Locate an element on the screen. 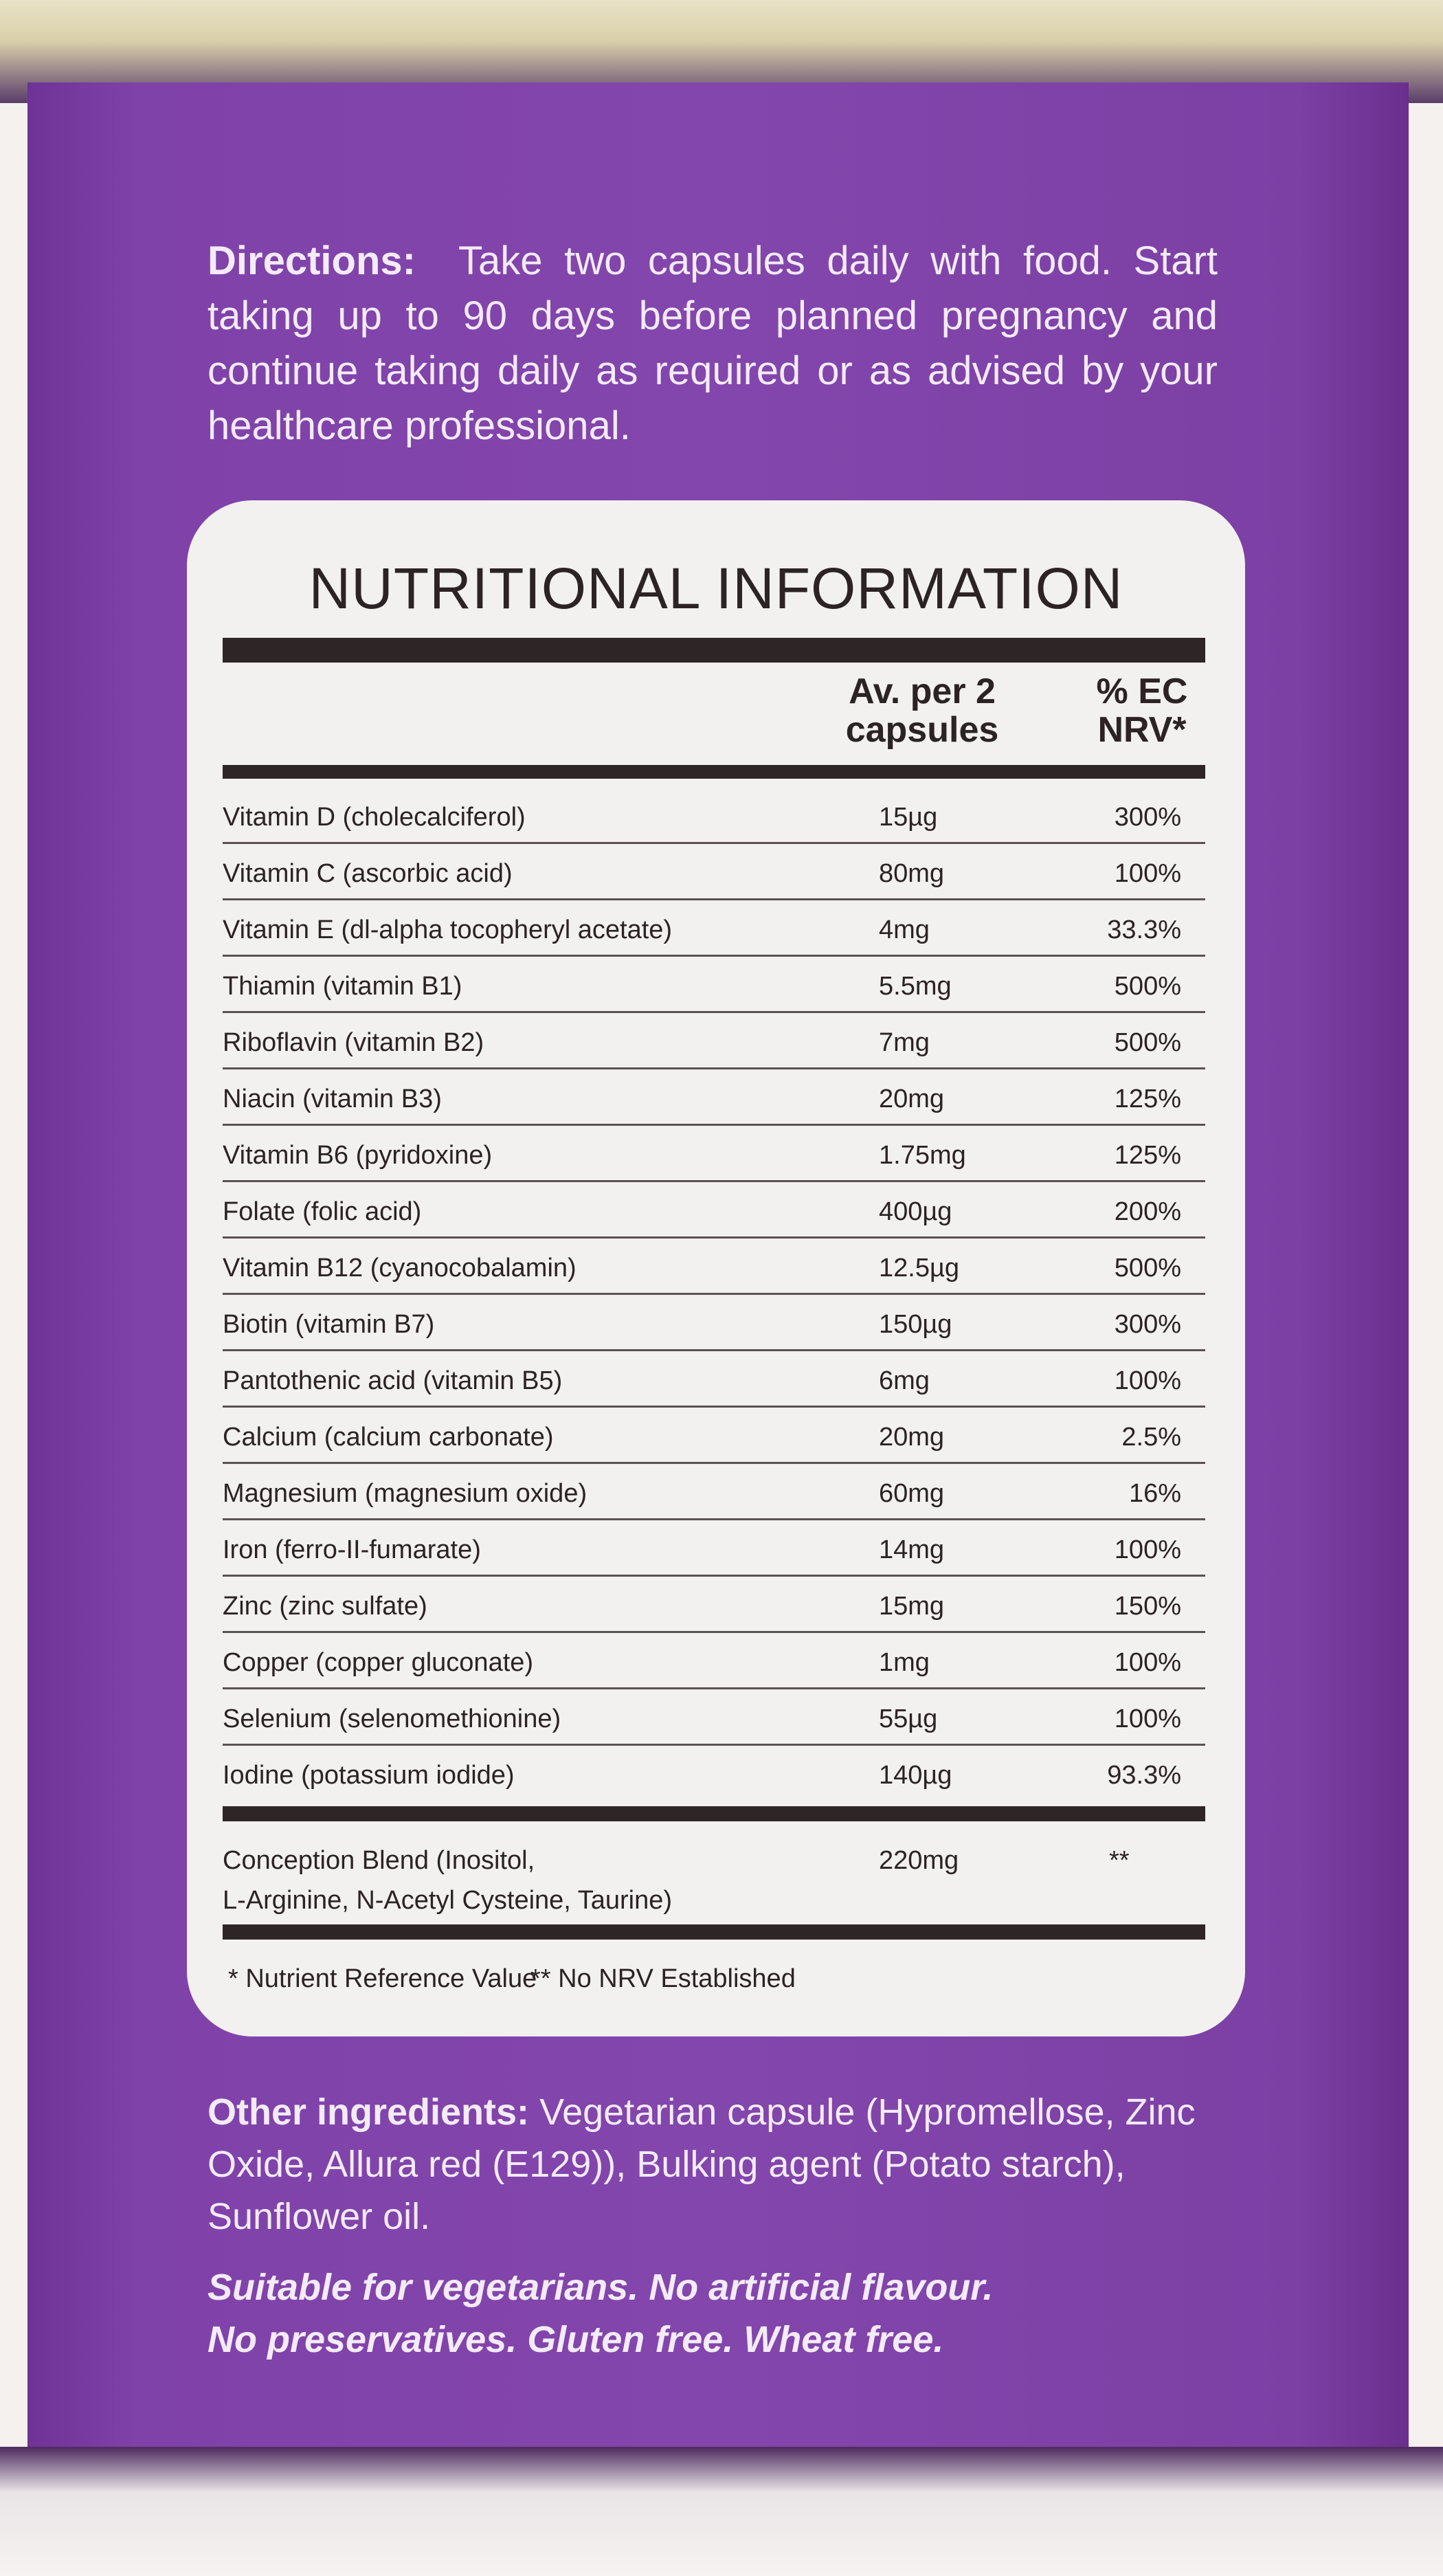 The width and height of the screenshot is (1443, 2576). table-row: Niacin (vitamin B3) 20mg 125% is located at coordinates (714, 1097).